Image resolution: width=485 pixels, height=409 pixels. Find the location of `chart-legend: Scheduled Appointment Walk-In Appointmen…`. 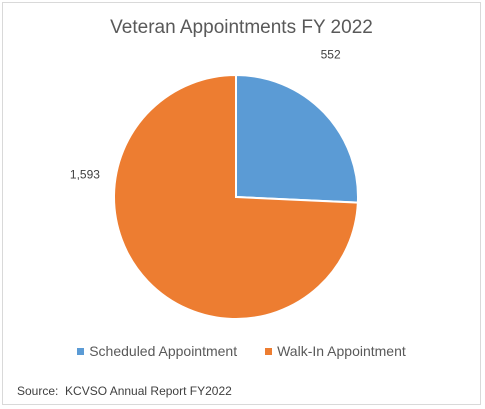

chart-legend: Scheduled Appointment Walk-In Appointmen… is located at coordinates (241, 351).